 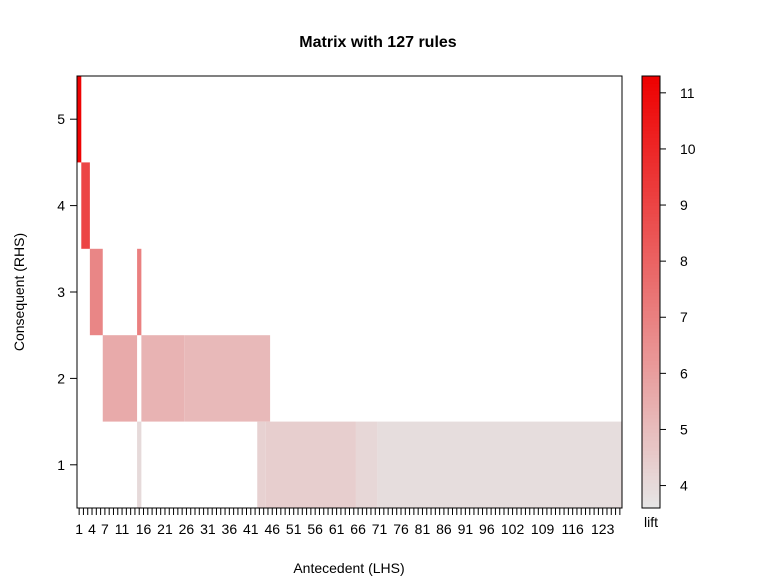 What do you see at coordinates (144, 529) in the screenshot?
I see `x-tick-label: 16` at bounding box center [144, 529].